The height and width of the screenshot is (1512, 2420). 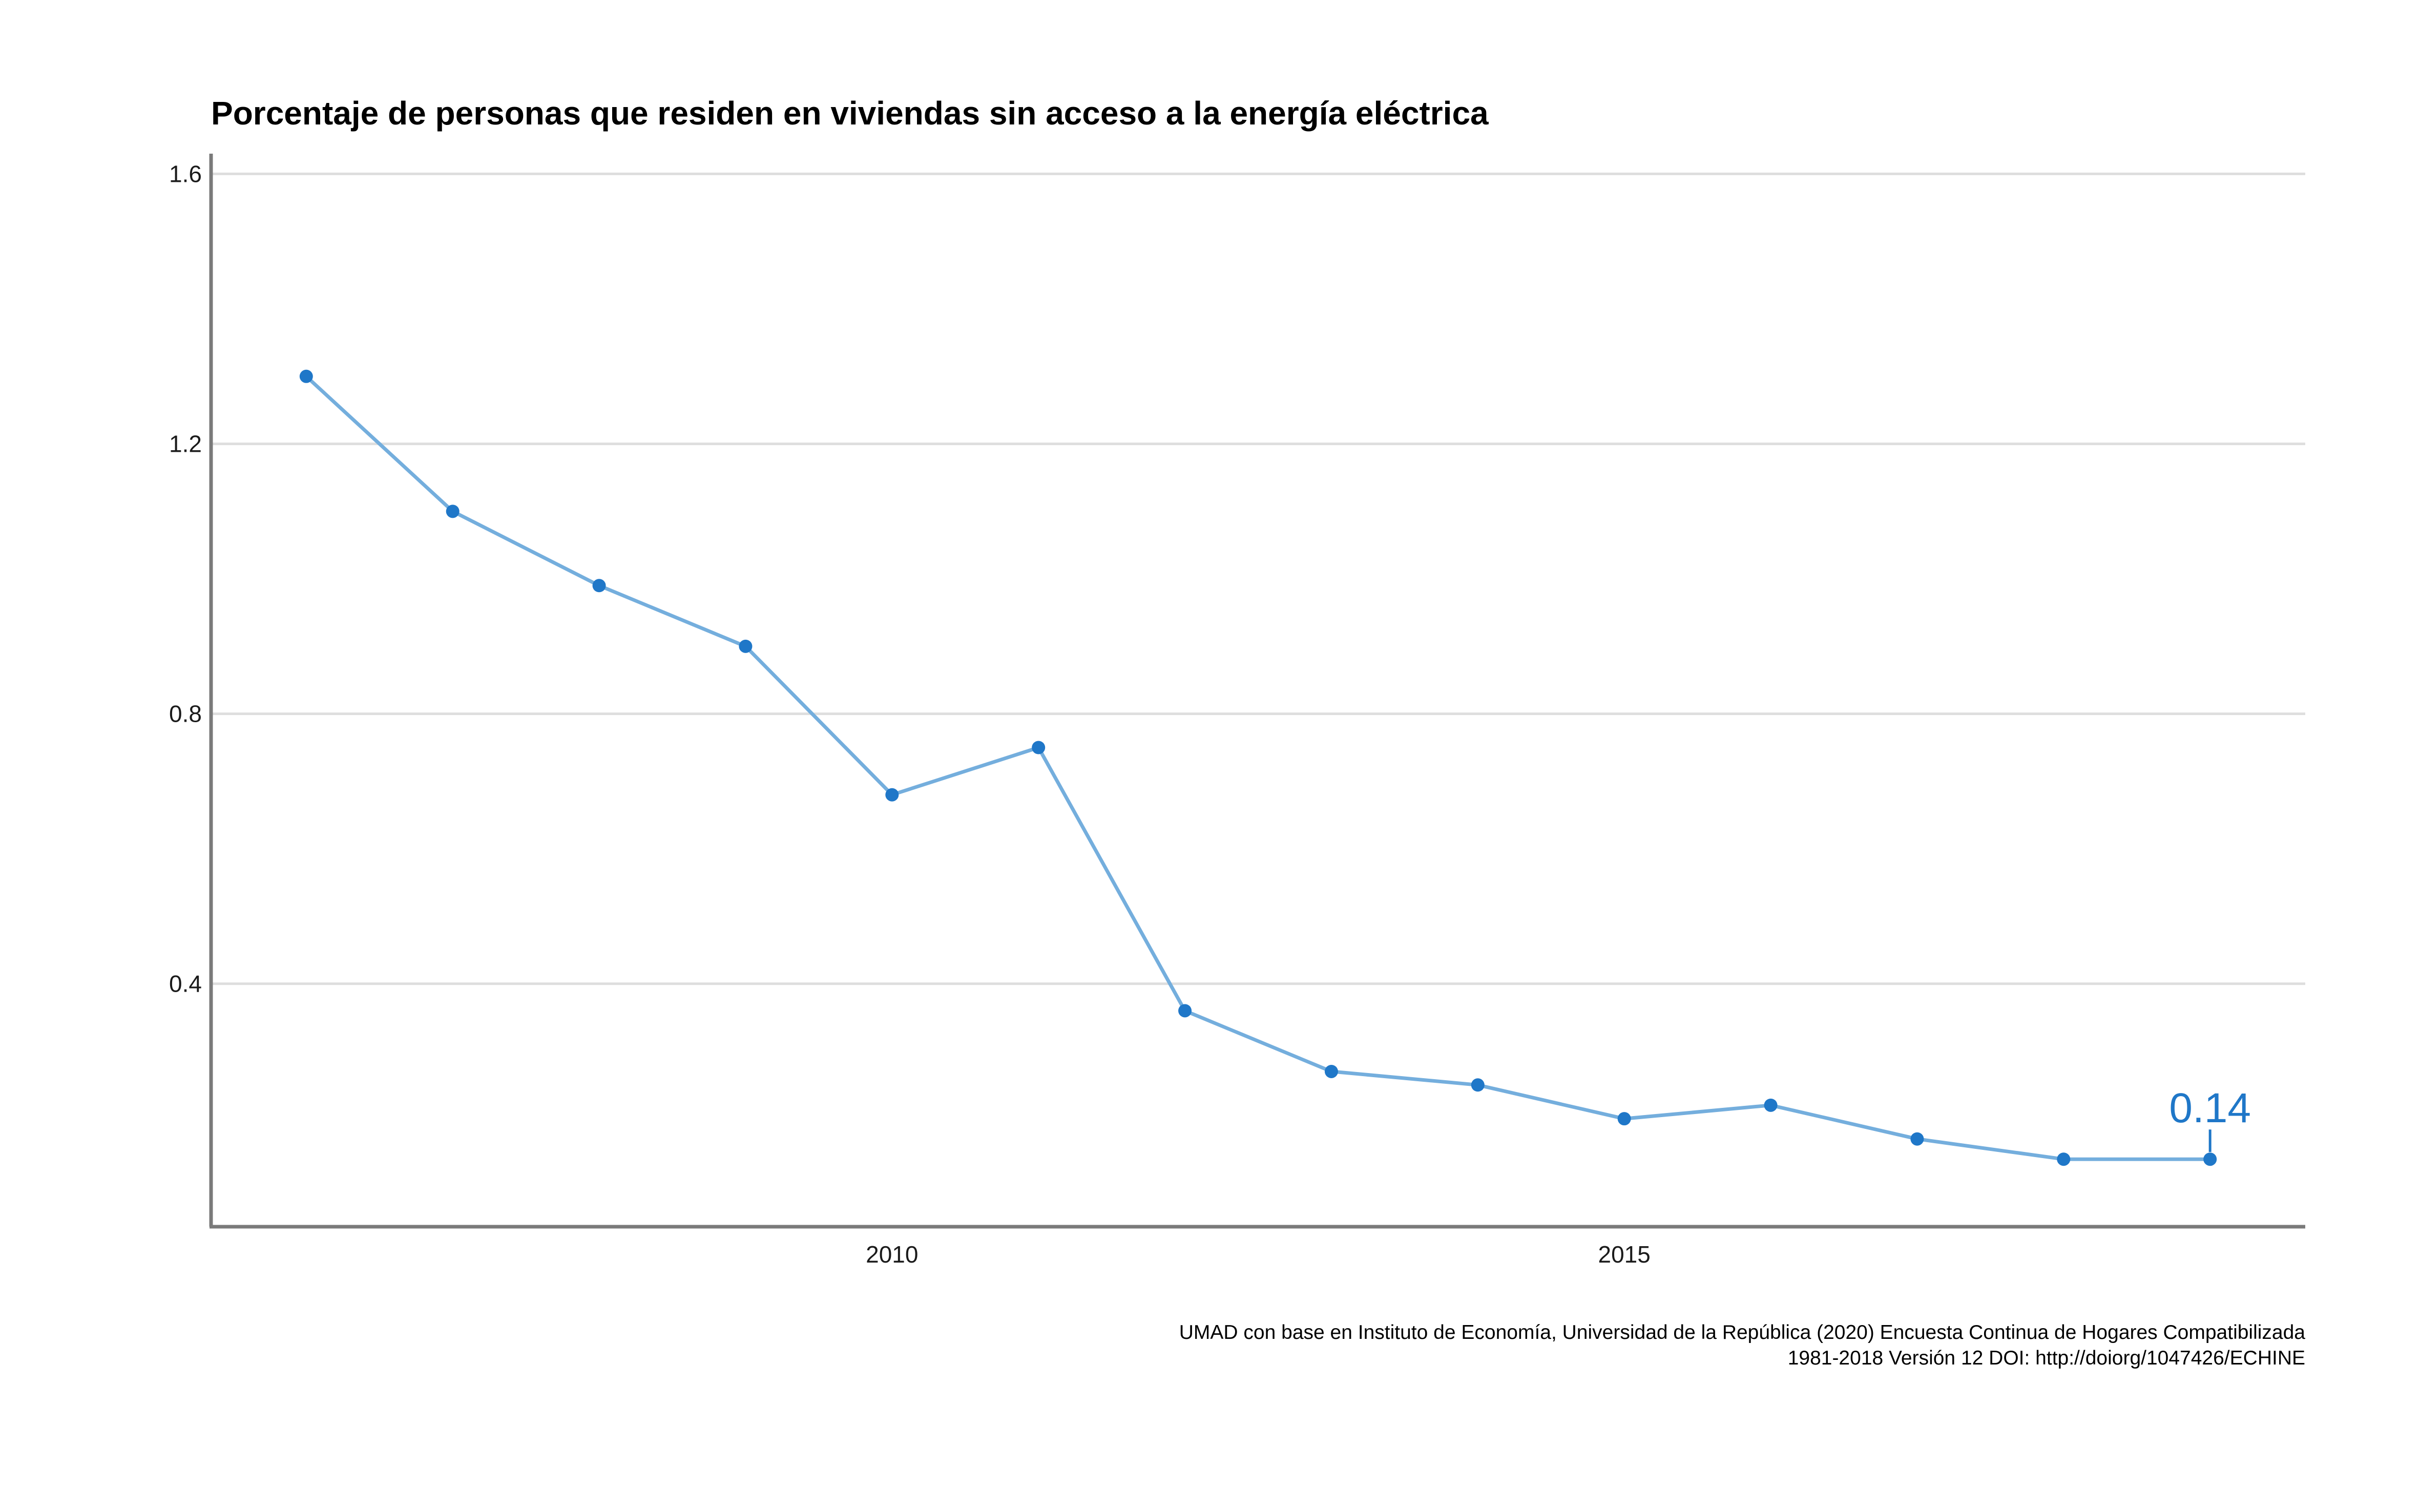 What do you see at coordinates (1258, 1254) in the screenshot?
I see `x-axis-tick-labels: 2010 2015` at bounding box center [1258, 1254].